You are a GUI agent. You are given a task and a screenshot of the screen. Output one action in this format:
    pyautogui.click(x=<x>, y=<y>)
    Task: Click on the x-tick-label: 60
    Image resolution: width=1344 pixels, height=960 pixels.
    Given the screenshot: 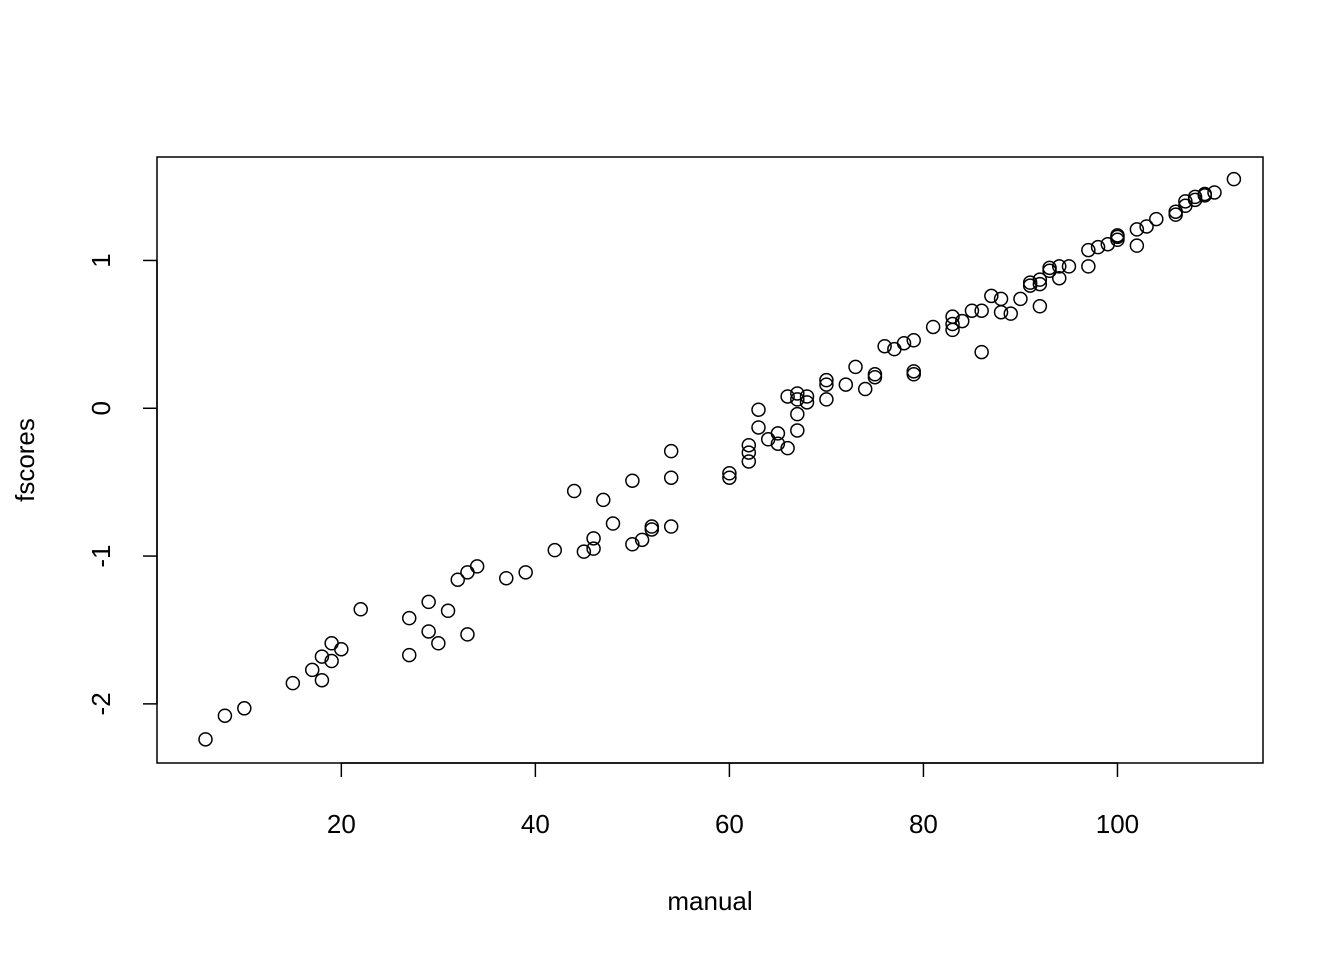 What is the action you would take?
    pyautogui.click(x=729, y=824)
    